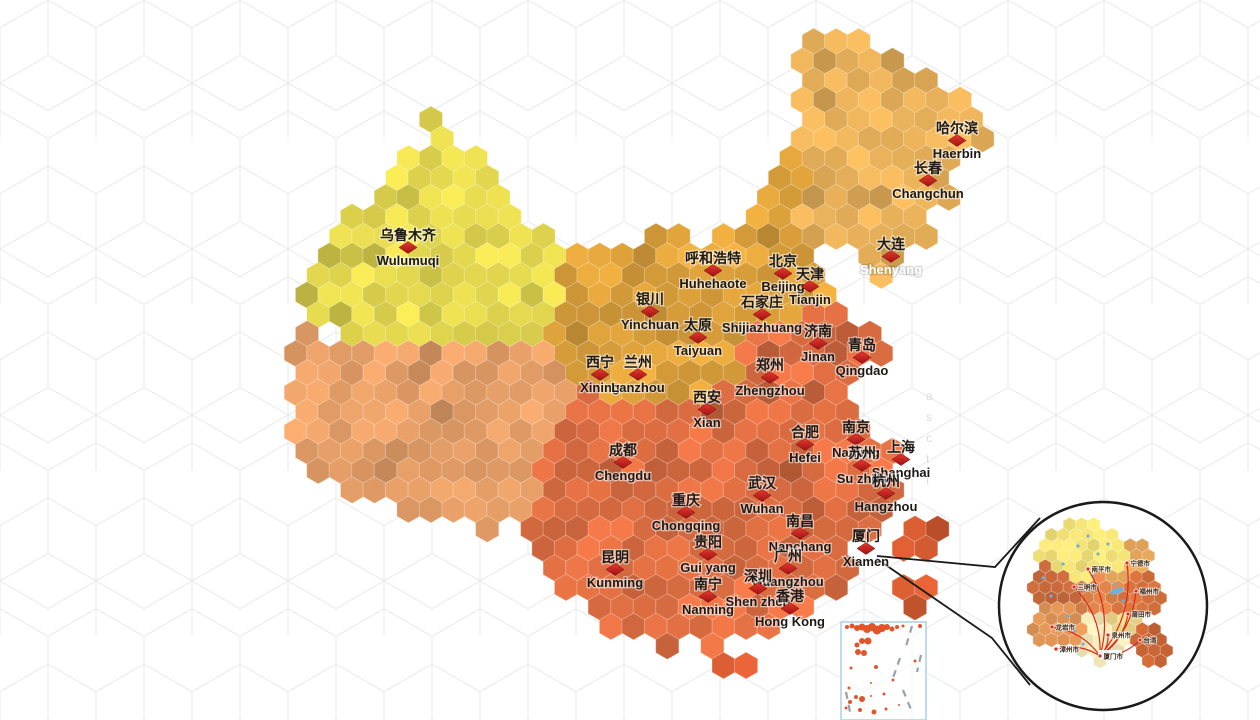 The height and width of the screenshot is (720, 1260). I want to click on city-wulumuqi: 乌鲁木齐 Wulumuqi, so click(407, 248).